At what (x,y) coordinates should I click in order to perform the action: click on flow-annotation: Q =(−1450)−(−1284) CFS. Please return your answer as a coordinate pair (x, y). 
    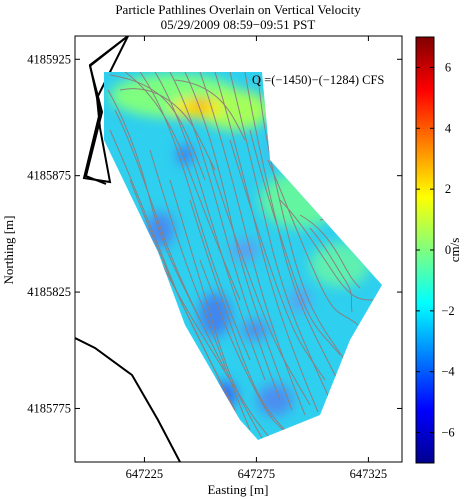
    Looking at the image, I should click on (318, 80).